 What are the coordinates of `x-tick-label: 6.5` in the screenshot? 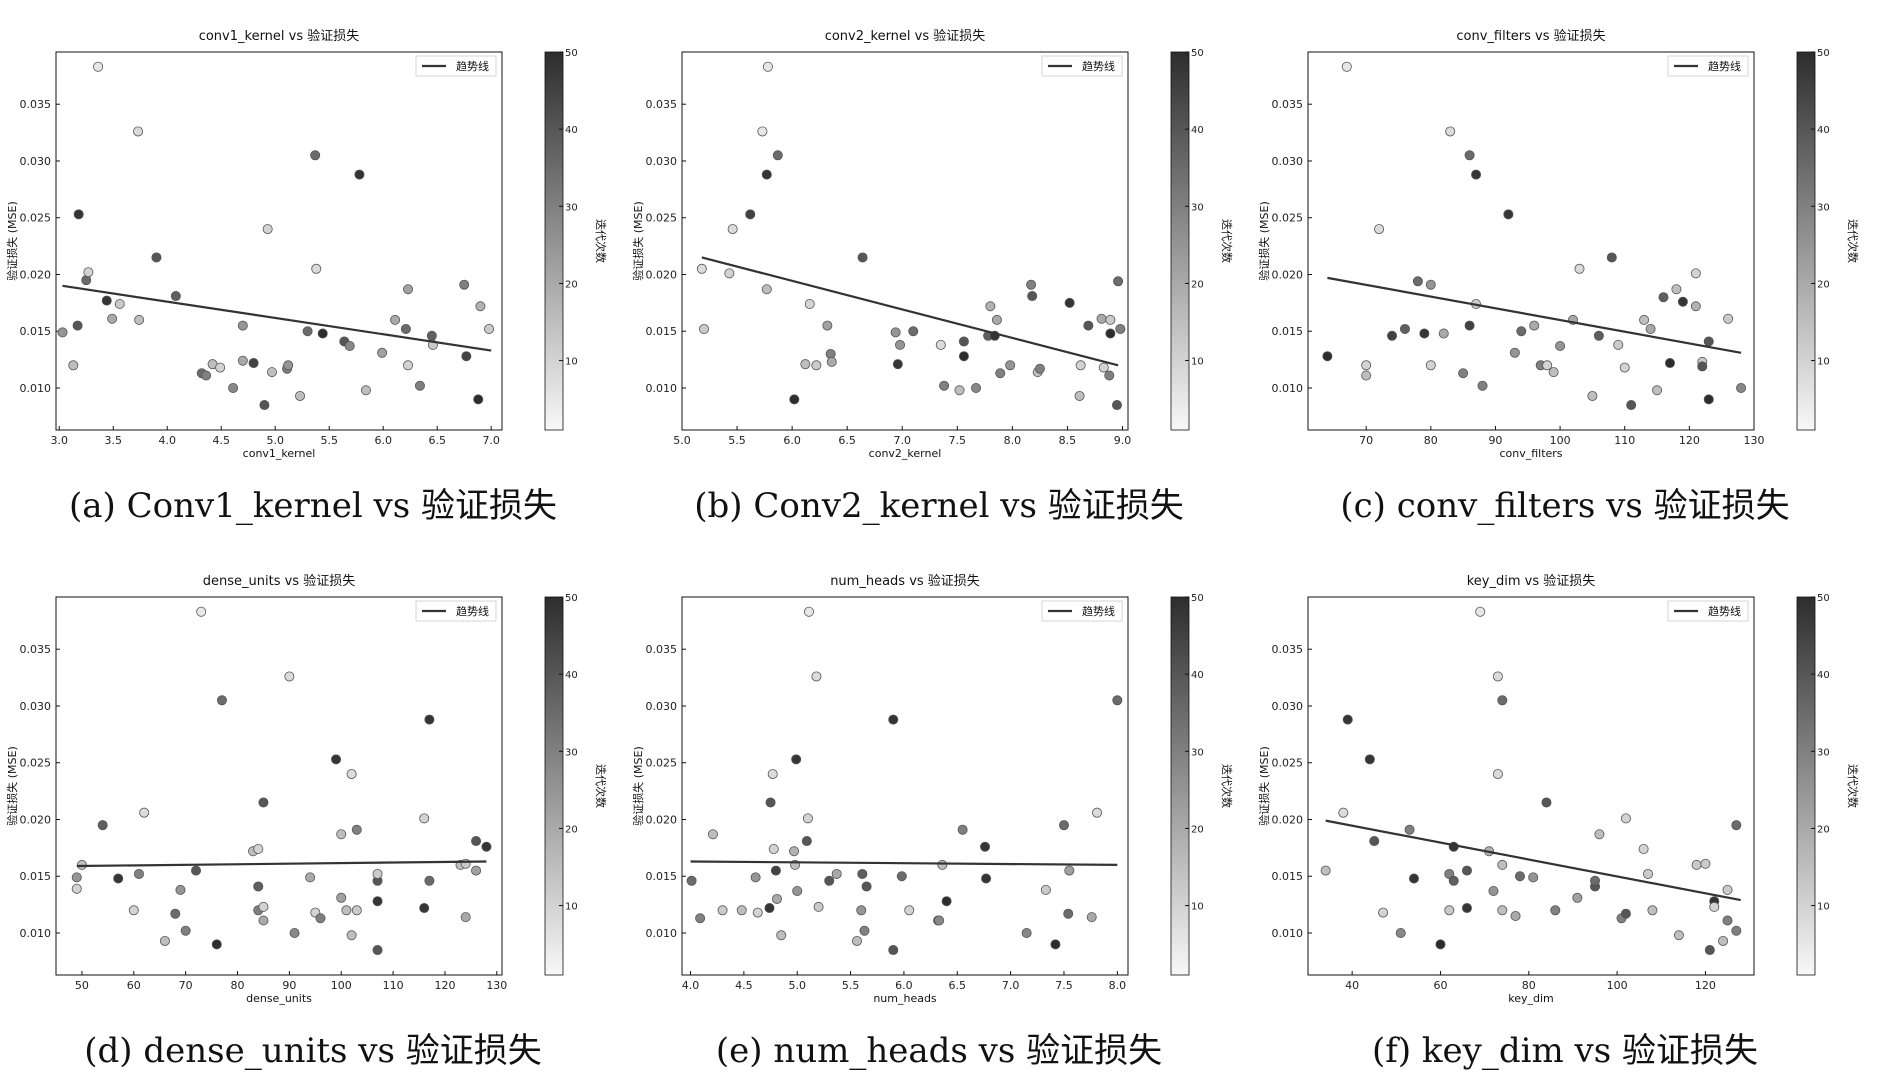 It's located at (958, 985).